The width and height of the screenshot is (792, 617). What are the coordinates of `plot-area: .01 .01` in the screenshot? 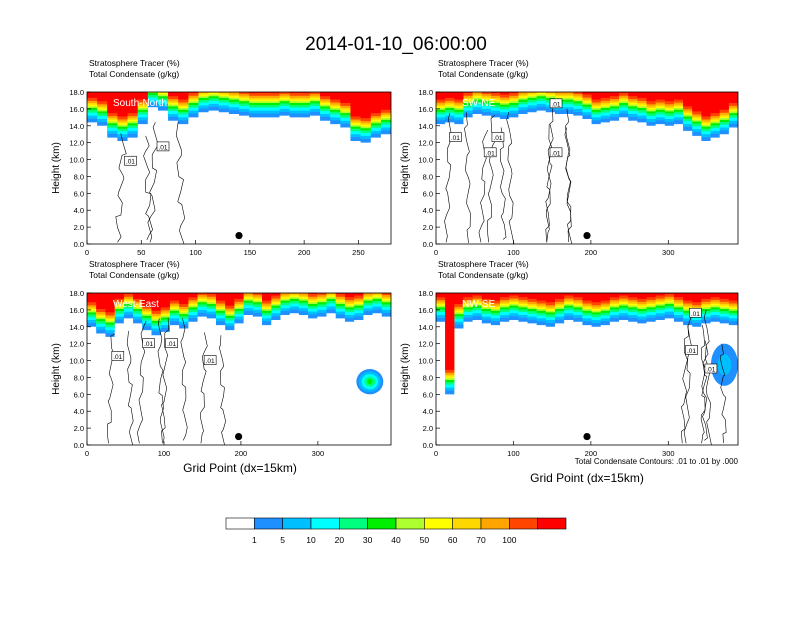 It's located at (239, 168).